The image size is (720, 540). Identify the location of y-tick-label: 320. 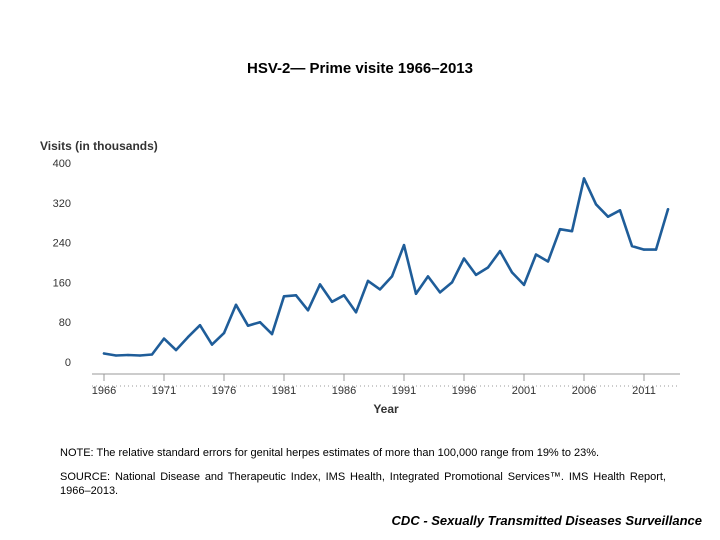
(62, 204).